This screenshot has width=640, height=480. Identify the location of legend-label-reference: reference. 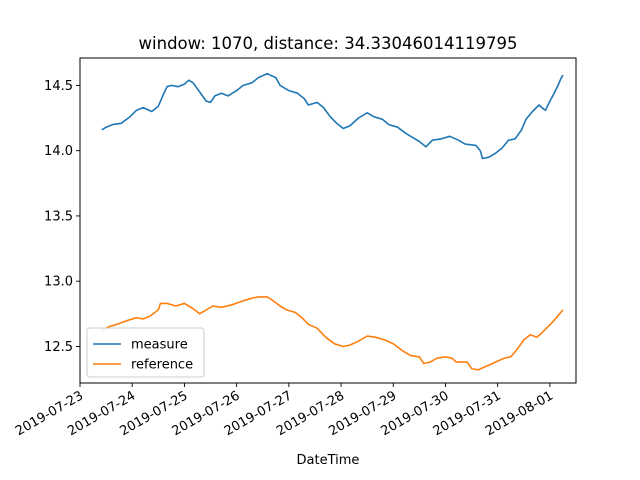
(162, 365).